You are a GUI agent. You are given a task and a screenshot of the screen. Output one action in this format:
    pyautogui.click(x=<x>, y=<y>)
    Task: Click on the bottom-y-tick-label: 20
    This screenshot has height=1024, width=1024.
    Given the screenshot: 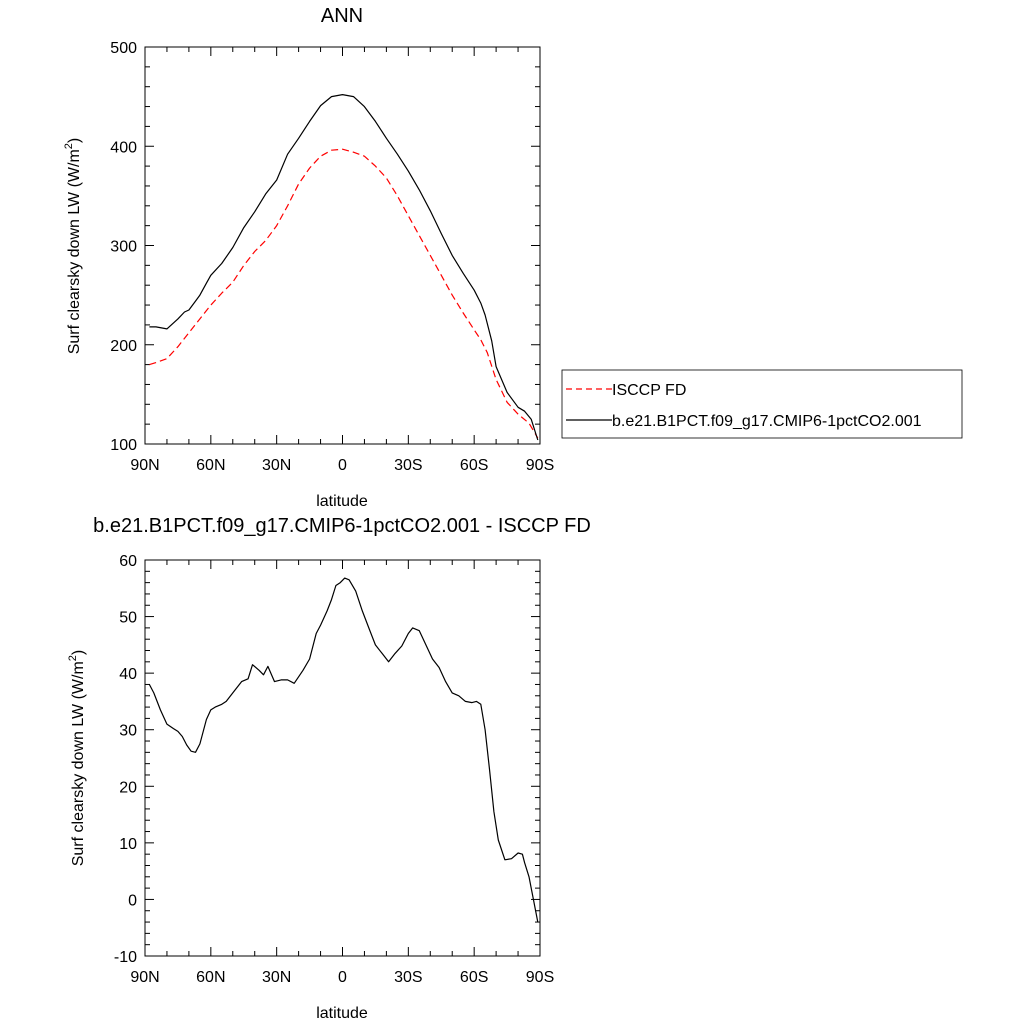 What is the action you would take?
    pyautogui.click(x=128, y=787)
    